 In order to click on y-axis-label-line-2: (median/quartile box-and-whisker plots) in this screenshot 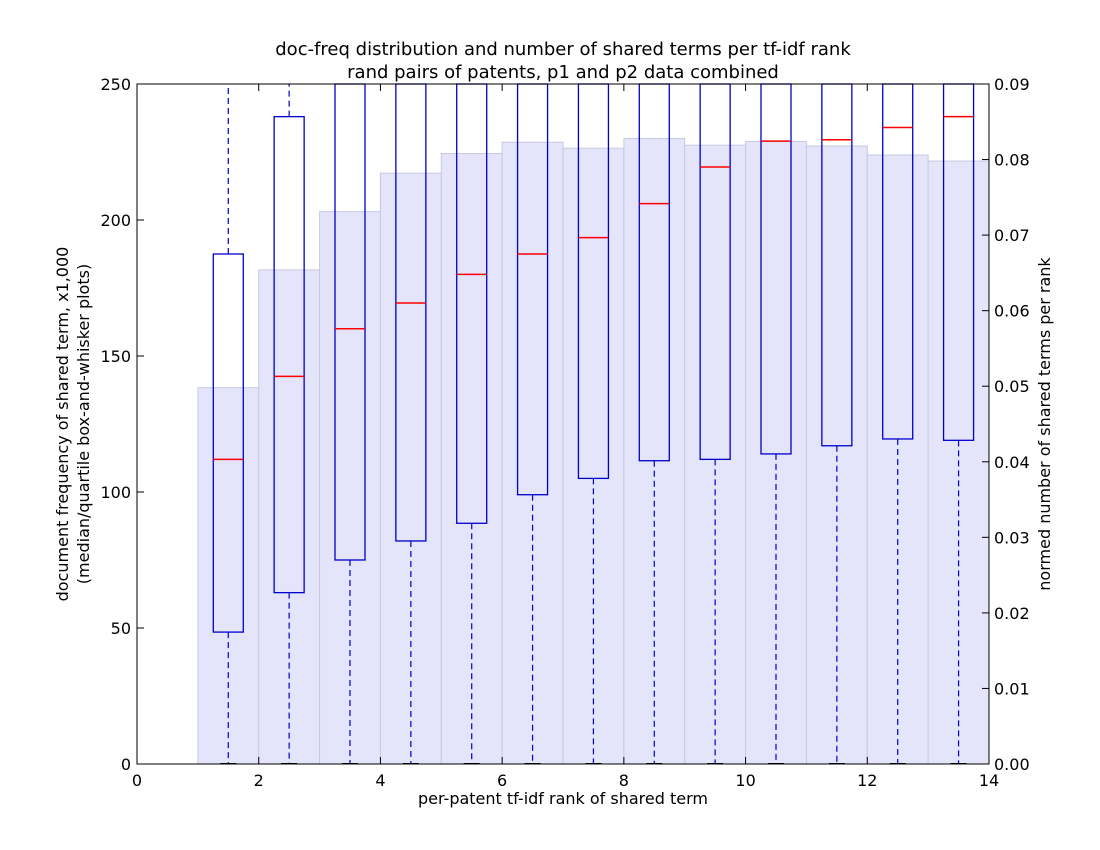, I will do `click(83, 424)`.